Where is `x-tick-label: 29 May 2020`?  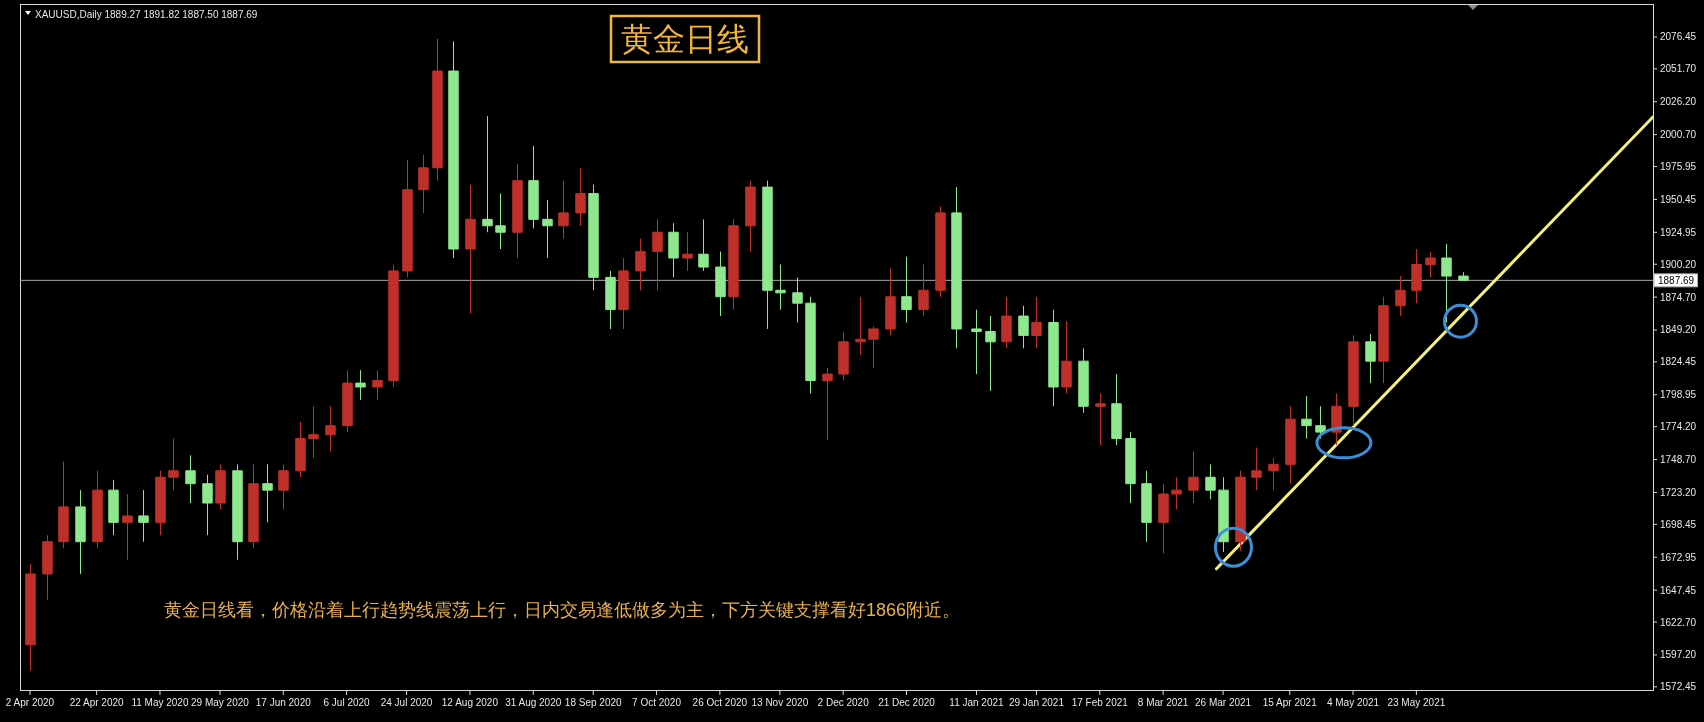 x-tick-label: 29 May 2020 is located at coordinates (220, 702).